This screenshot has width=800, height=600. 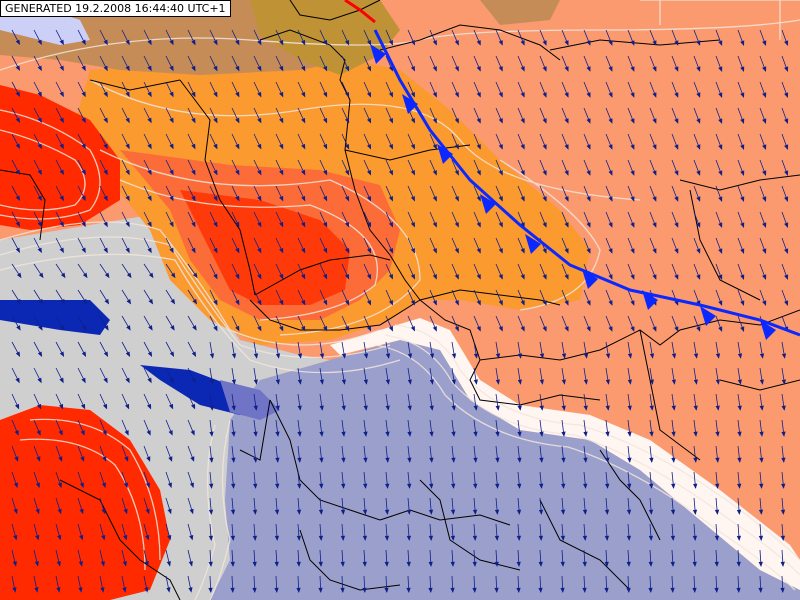 What do you see at coordinates (445, 154) in the screenshot?
I see `front-barb` at bounding box center [445, 154].